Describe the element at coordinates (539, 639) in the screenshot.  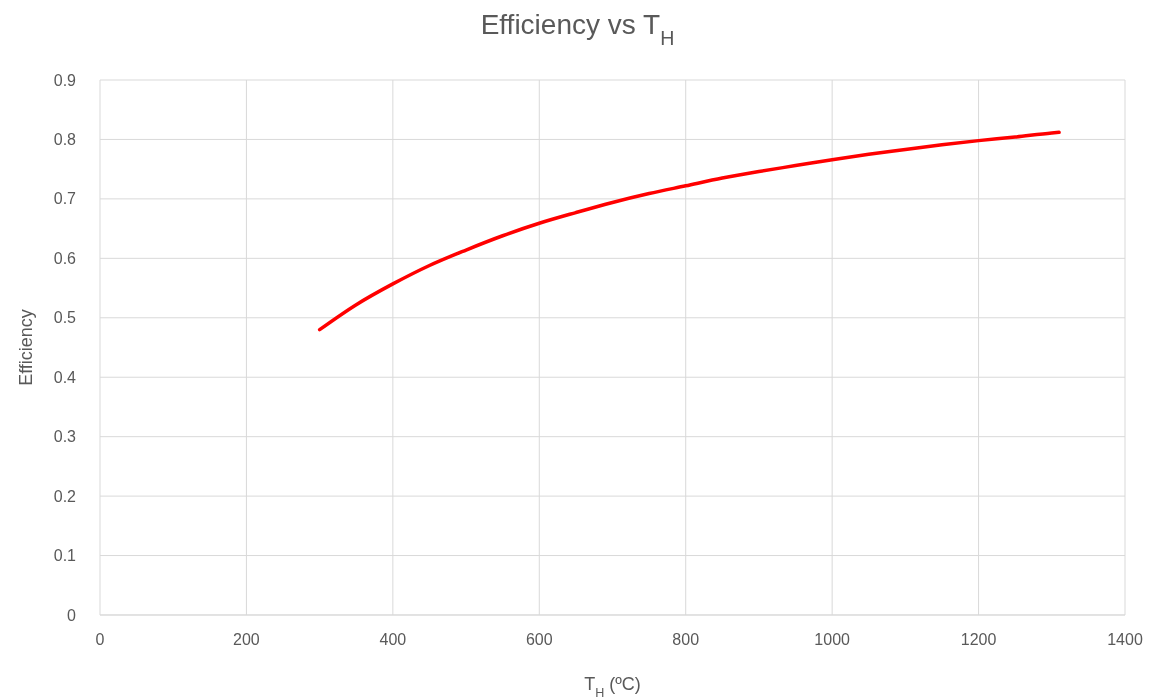
I see `x-tick-label: 600` at that location.